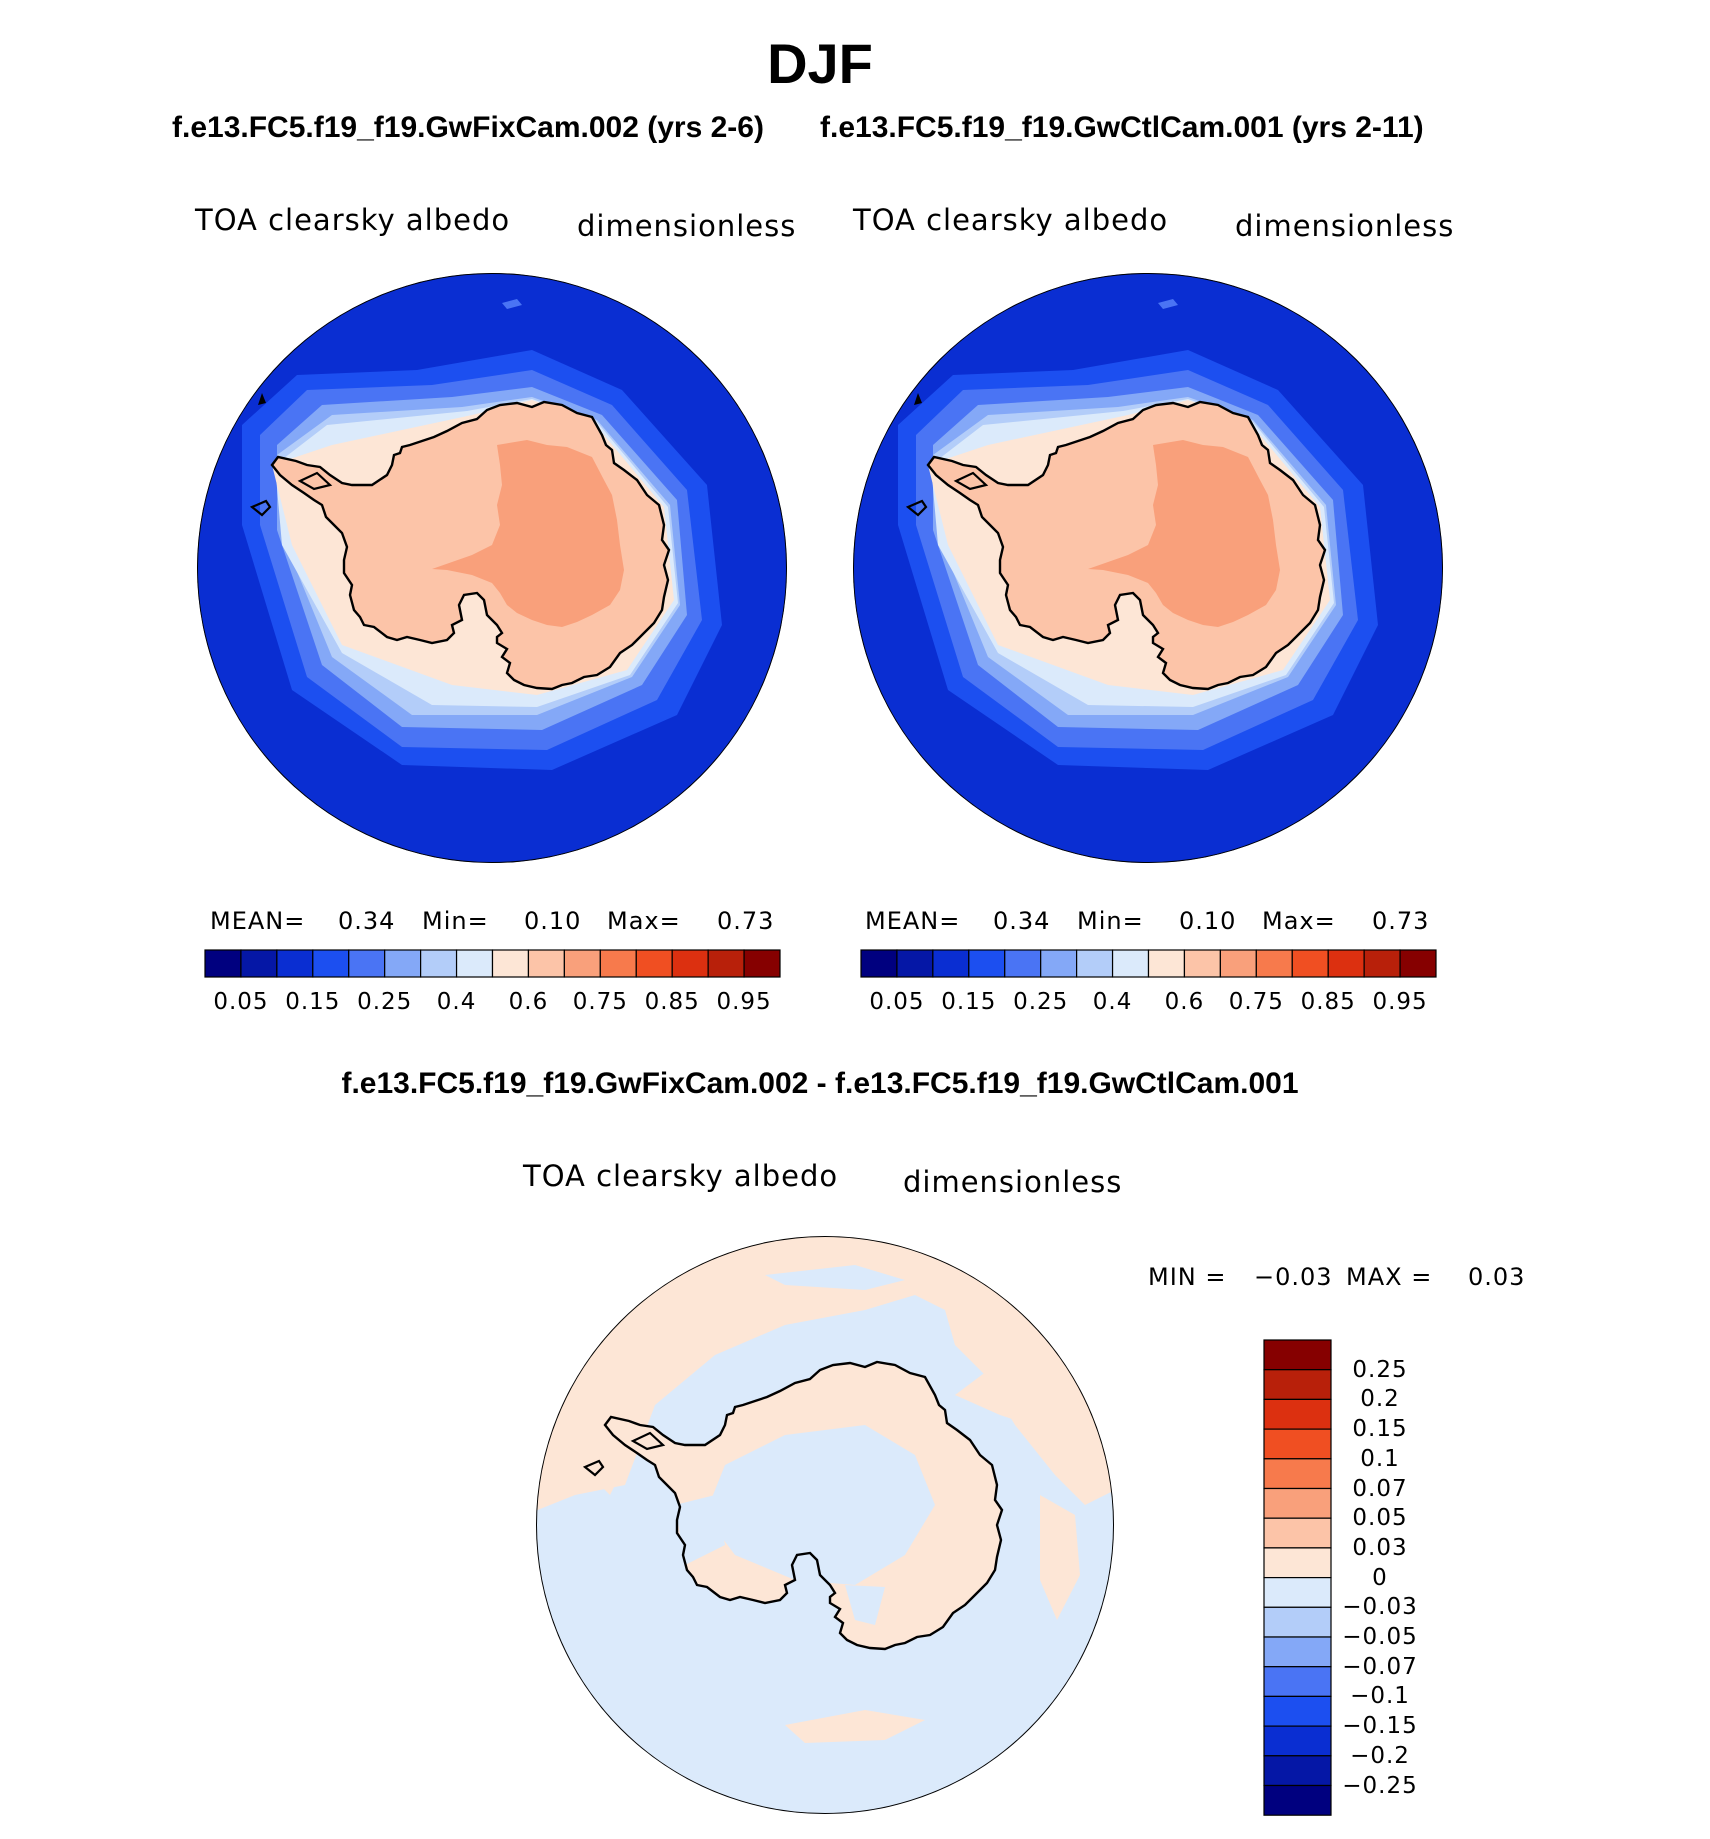 The height and width of the screenshot is (1839, 1710). What do you see at coordinates (1380, 1488) in the screenshot?
I see `diff-colorbar-label: 0.07` at bounding box center [1380, 1488].